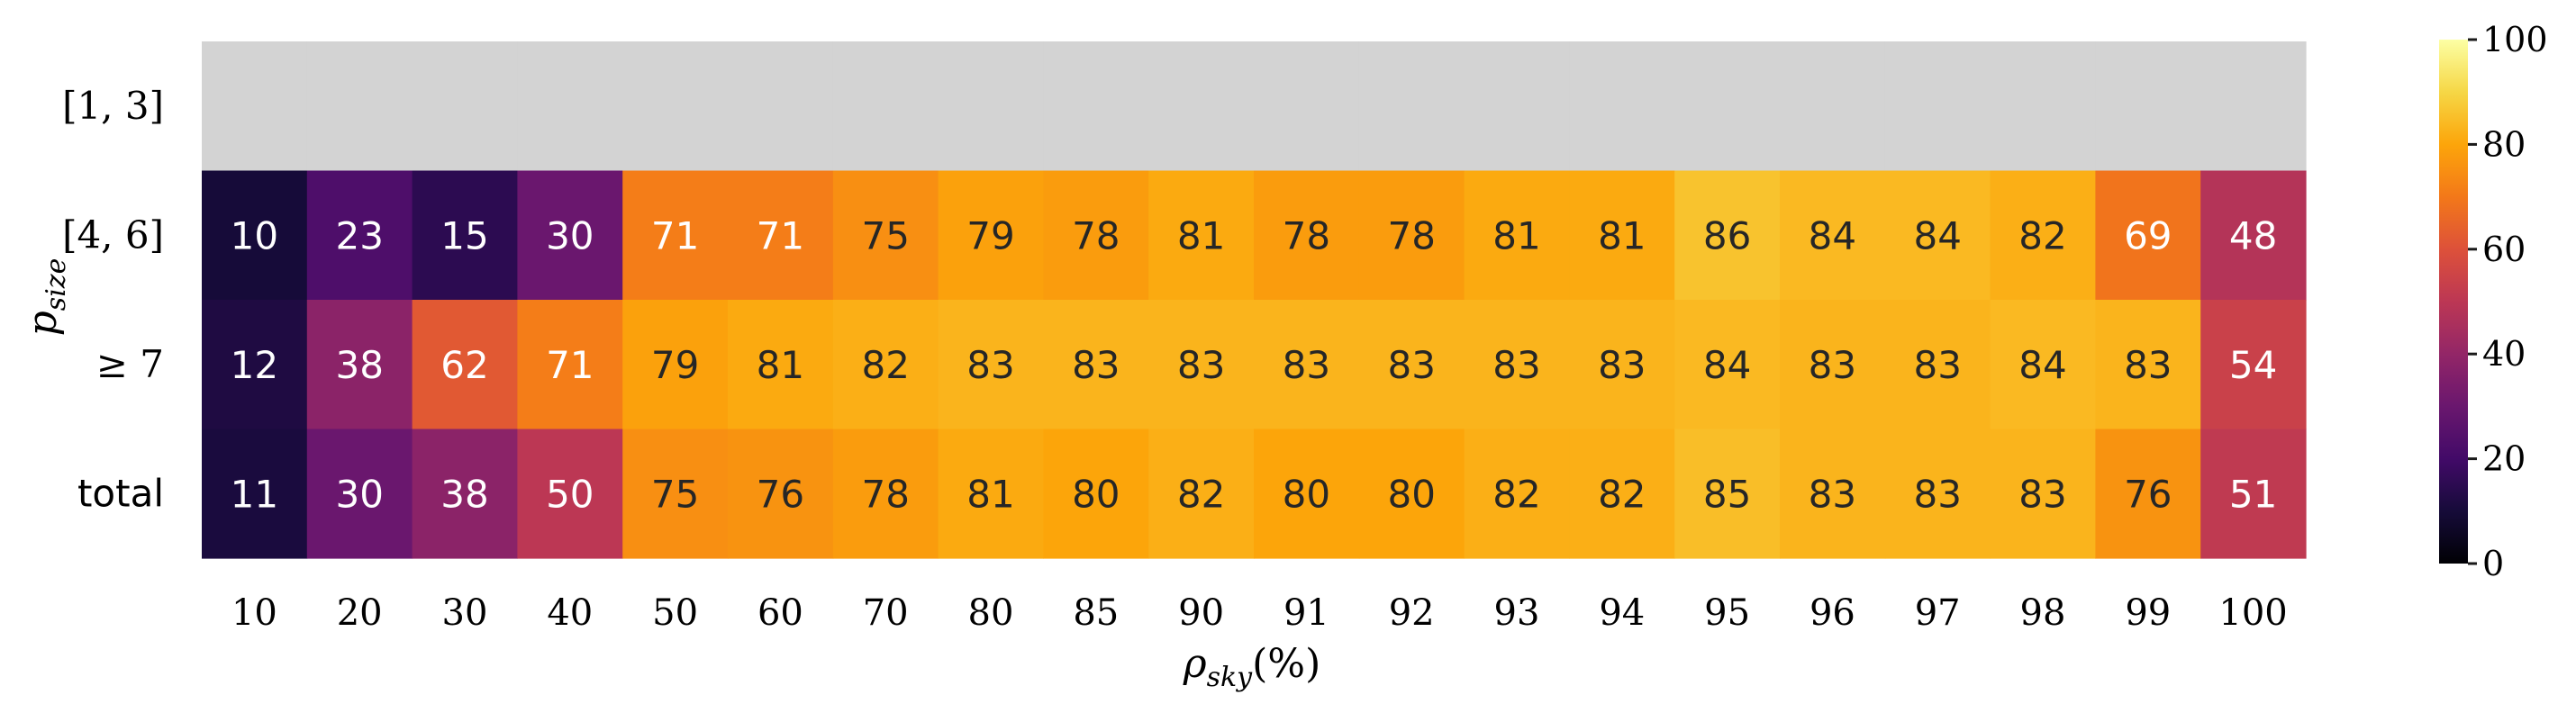 The width and height of the screenshot is (2576, 722). I want to click on cell-value-label: 30, so click(359, 494).